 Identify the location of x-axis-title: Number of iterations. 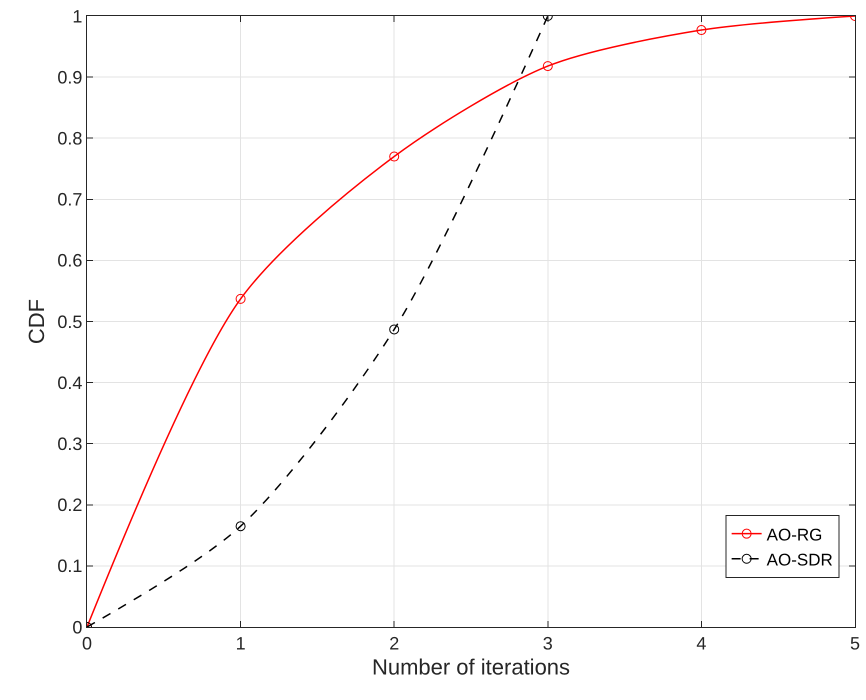
(471, 667).